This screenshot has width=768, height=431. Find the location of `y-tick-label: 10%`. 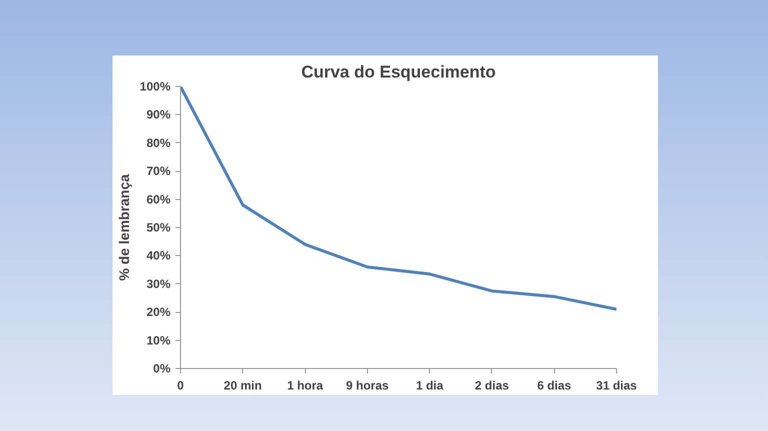

y-tick-label: 10% is located at coordinates (158, 340).